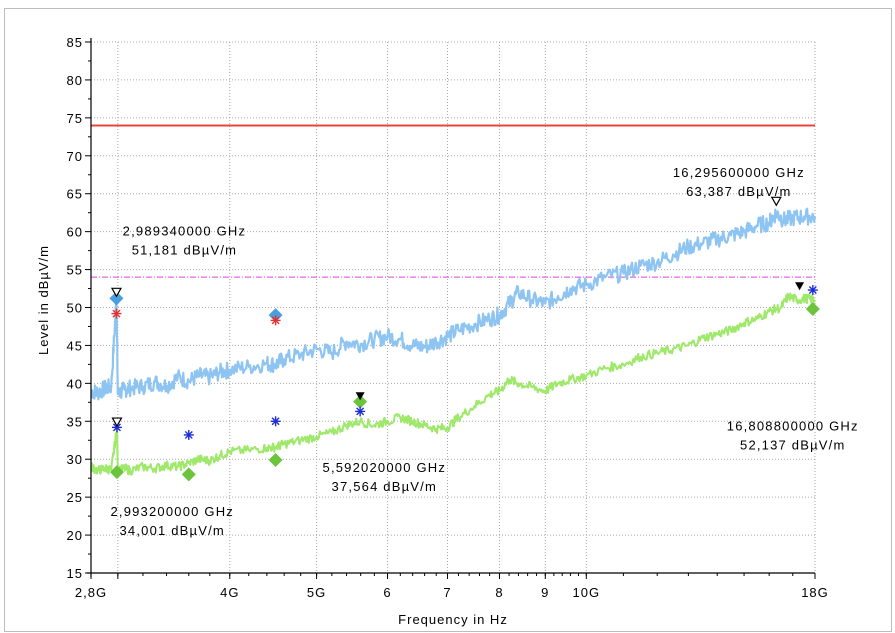 This screenshot has width=895, height=633. What do you see at coordinates (792, 444) in the screenshot?
I see `annotation-level: 52,137 dBµV/m` at bounding box center [792, 444].